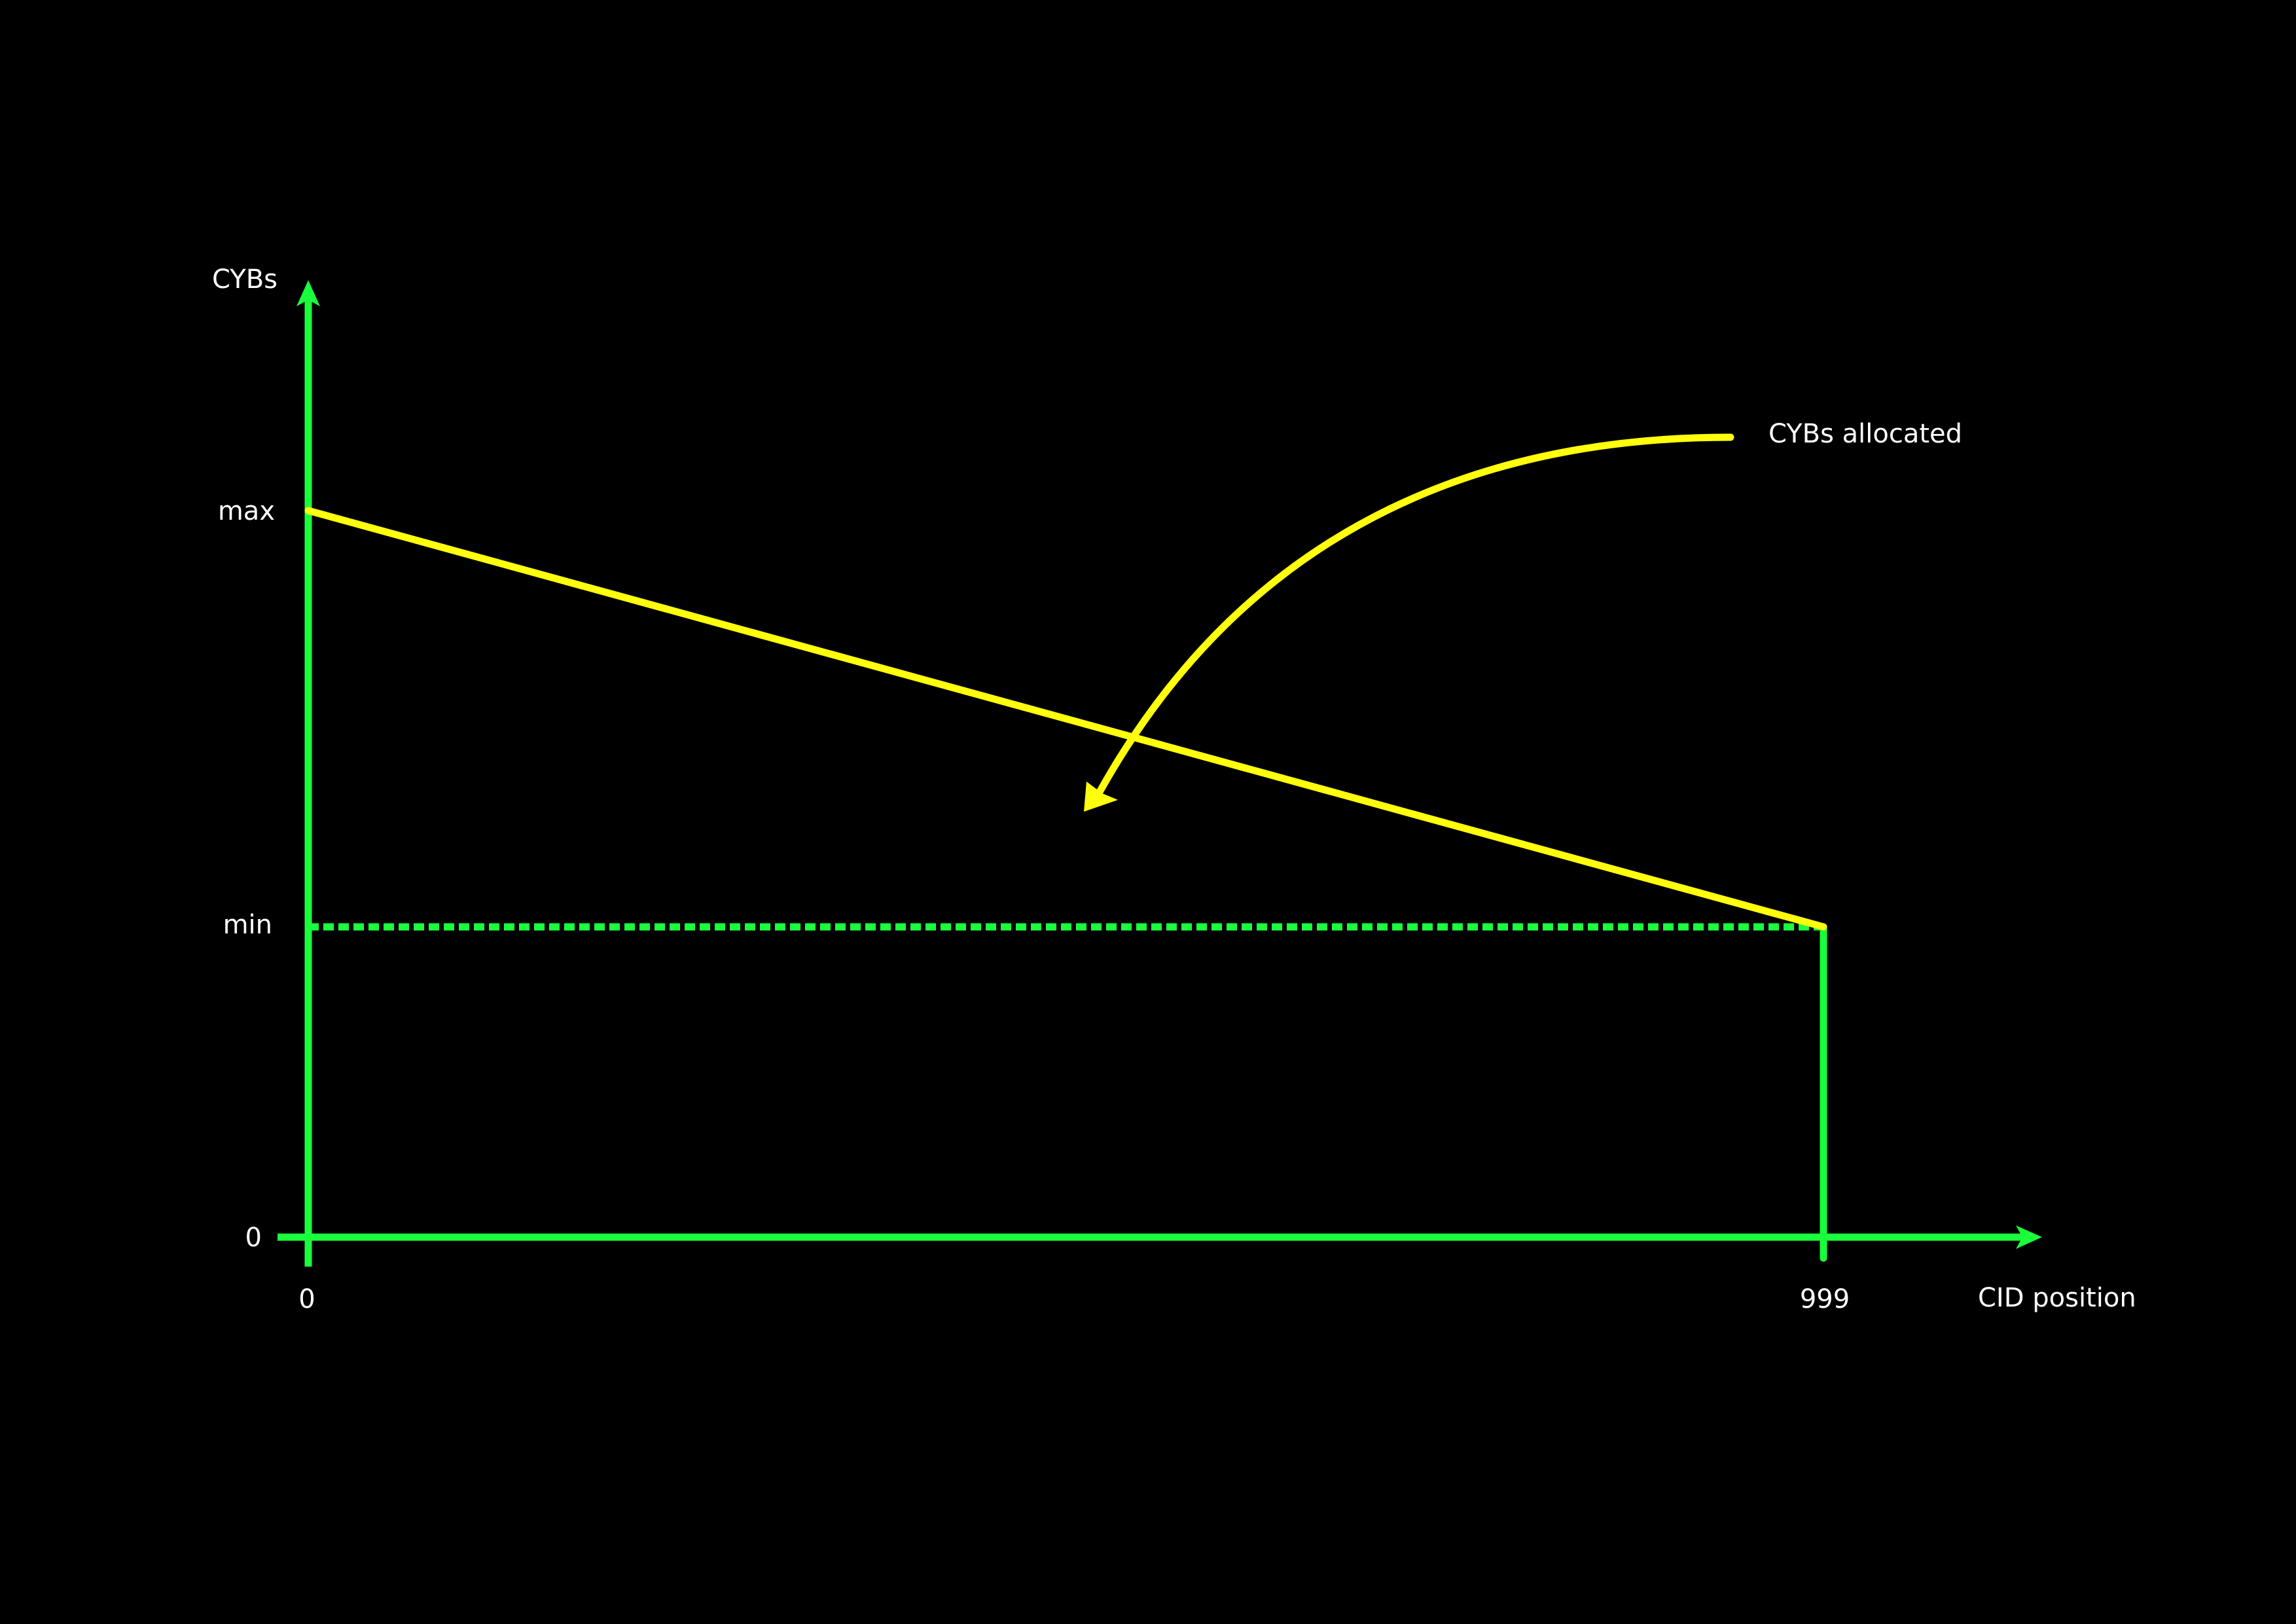  Describe the element at coordinates (1865, 434) in the screenshot. I see `annotation-label: CYBs allocated` at that location.